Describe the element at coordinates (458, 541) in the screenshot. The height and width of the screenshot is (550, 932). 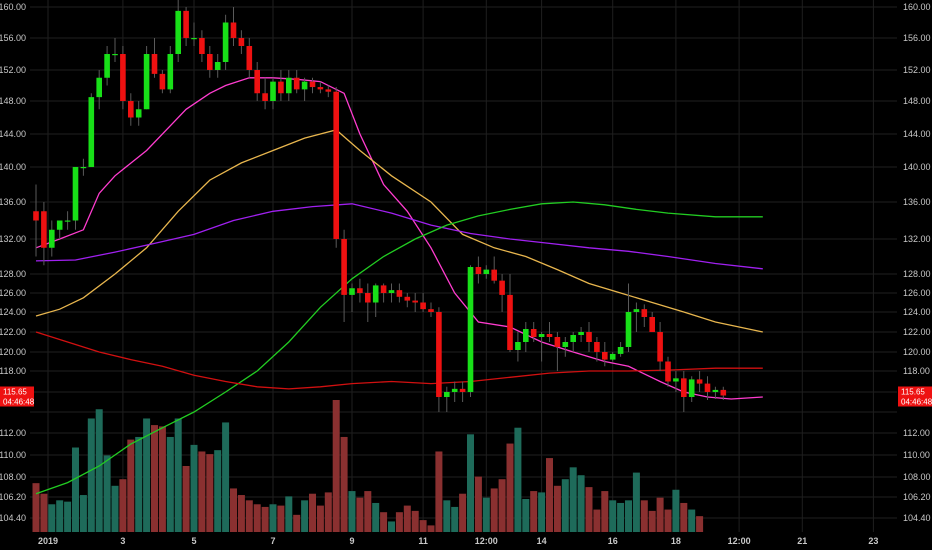
I see `time-axis: 2019 3 5 7 9 11 12:00 14 16 18 12:00 21 23` at that location.